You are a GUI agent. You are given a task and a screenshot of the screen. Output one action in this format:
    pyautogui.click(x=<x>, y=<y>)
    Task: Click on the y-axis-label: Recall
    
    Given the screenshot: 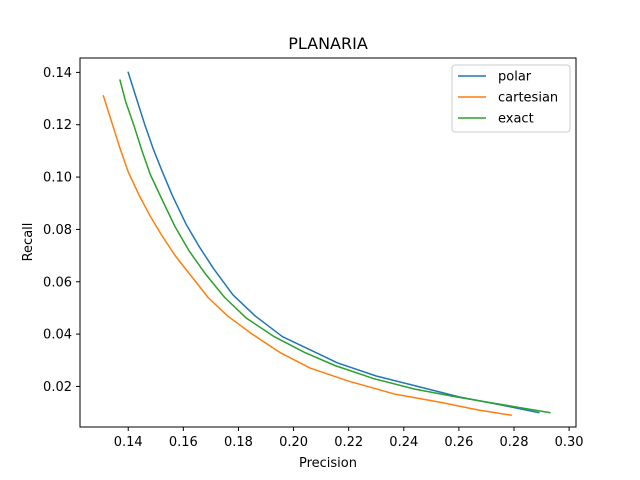 What is the action you would take?
    pyautogui.click(x=28, y=242)
    